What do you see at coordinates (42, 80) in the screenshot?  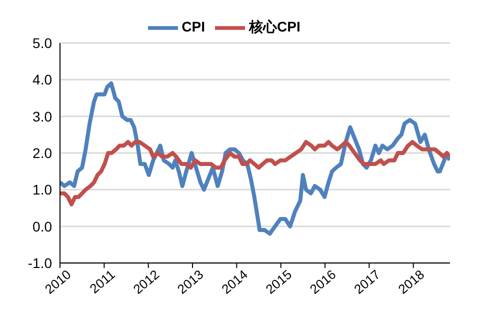 I see `y-tick-label: 4.0` at bounding box center [42, 80].